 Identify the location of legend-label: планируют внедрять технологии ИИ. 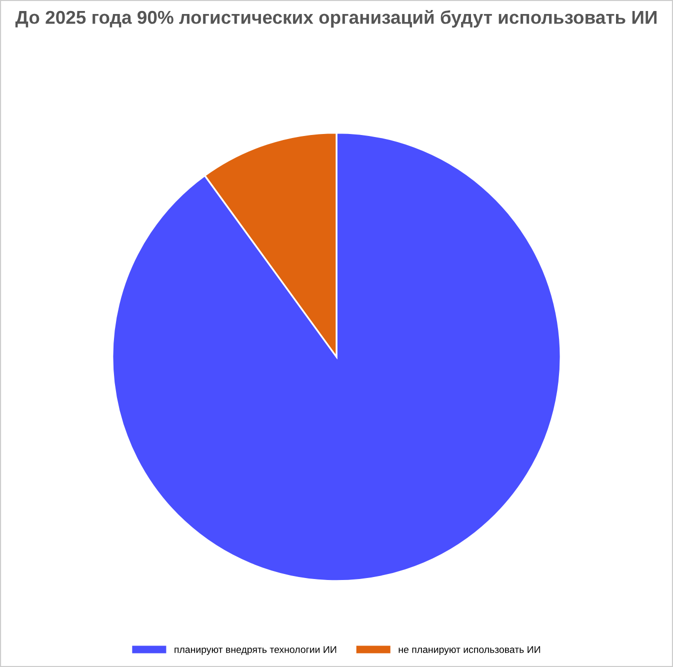
(255, 650).